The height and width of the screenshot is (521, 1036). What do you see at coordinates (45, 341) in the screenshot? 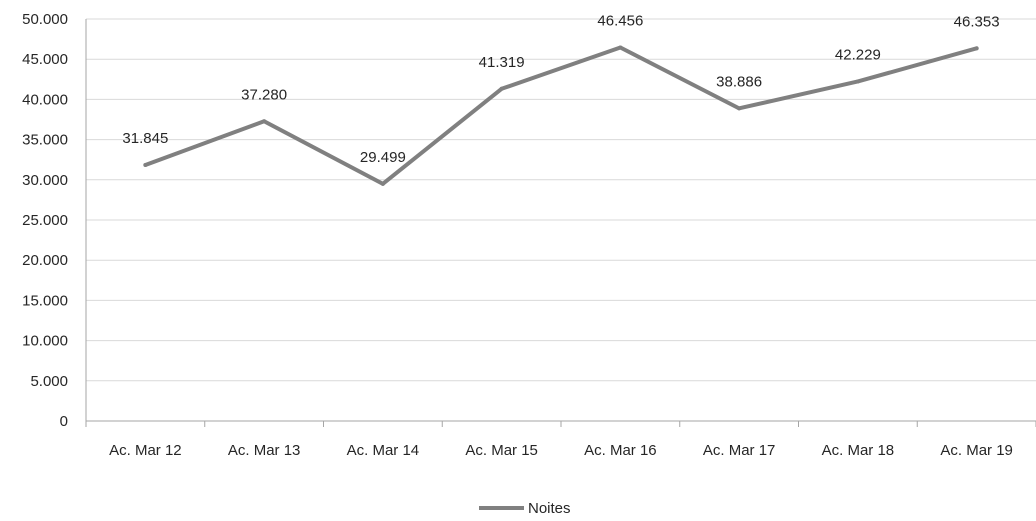
I see `y-tick-label: 10.000` at bounding box center [45, 341].